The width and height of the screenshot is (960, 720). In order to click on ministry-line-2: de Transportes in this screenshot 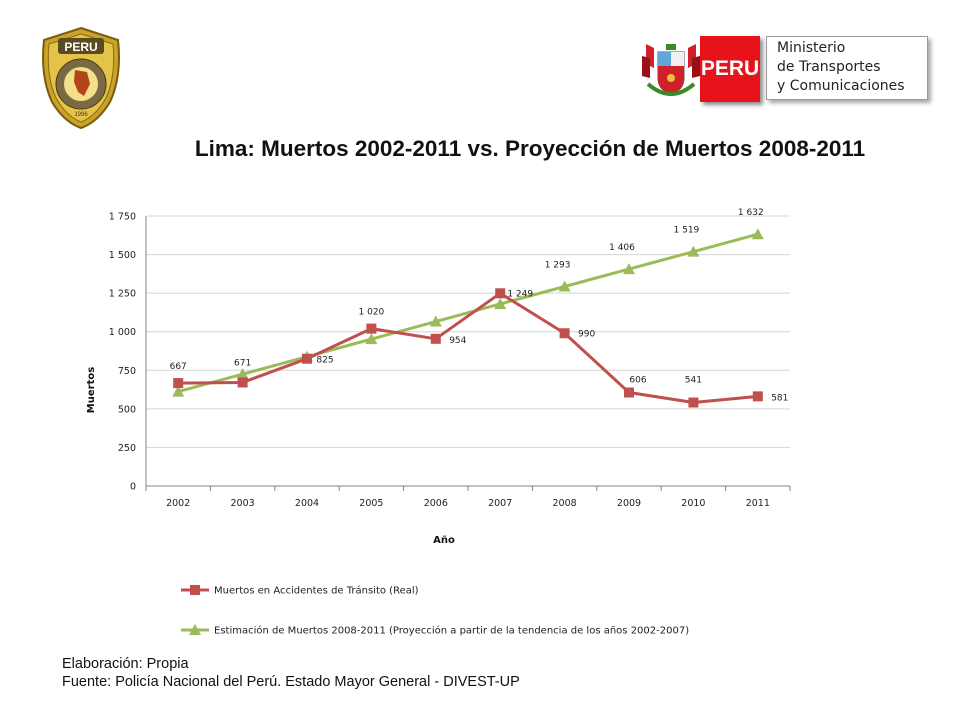, I will do `click(829, 67)`.